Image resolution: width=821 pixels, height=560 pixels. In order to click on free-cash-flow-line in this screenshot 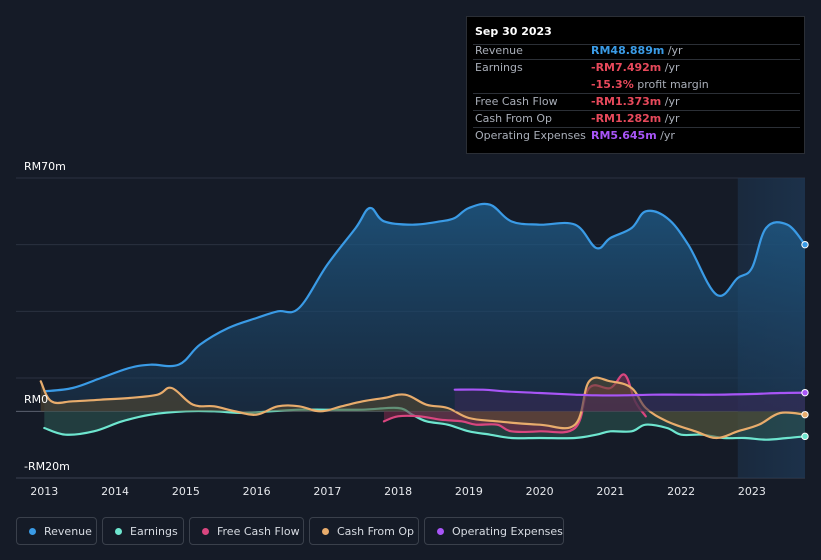, I will do `click(514, 403)`.